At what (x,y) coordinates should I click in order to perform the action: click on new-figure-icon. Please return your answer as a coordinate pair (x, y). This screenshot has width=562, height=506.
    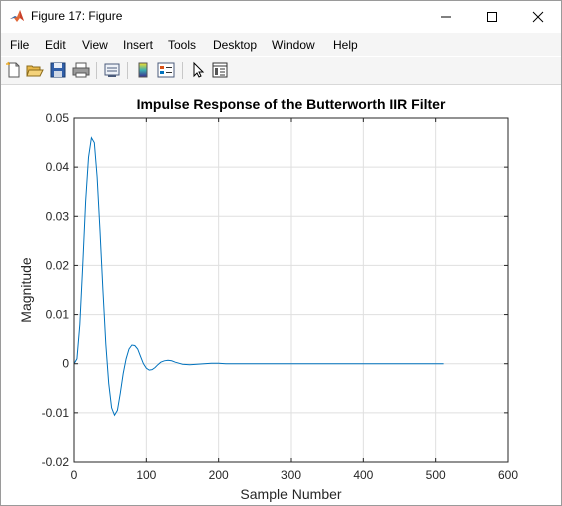
    Looking at the image, I should click on (14, 70).